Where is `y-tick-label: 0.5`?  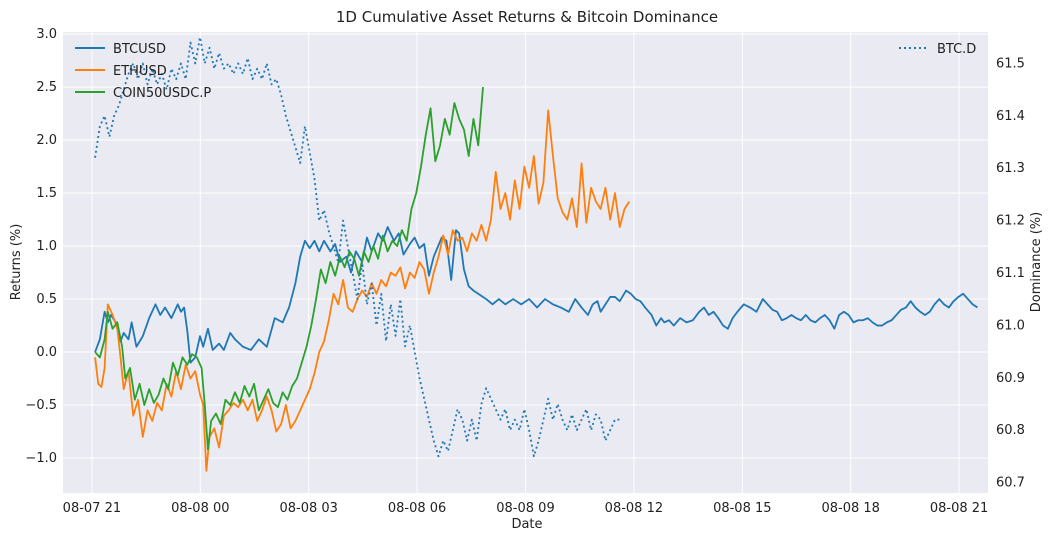
y-tick-label: 0.5 is located at coordinates (46, 299).